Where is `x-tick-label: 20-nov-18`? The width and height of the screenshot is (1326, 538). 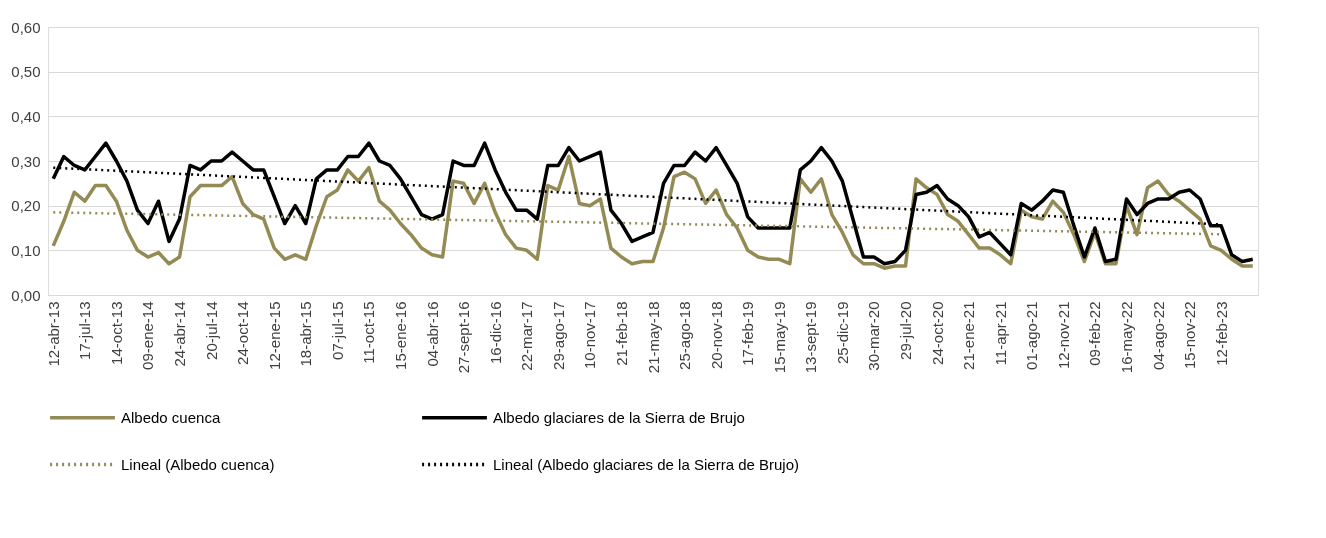 x-tick-label: 20-nov-18 is located at coordinates (716, 335).